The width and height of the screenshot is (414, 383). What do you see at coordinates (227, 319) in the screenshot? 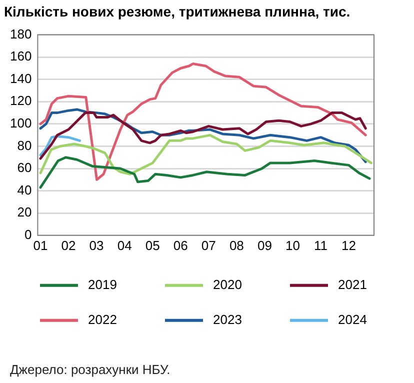
I see `legend-label: 2023` at bounding box center [227, 319].